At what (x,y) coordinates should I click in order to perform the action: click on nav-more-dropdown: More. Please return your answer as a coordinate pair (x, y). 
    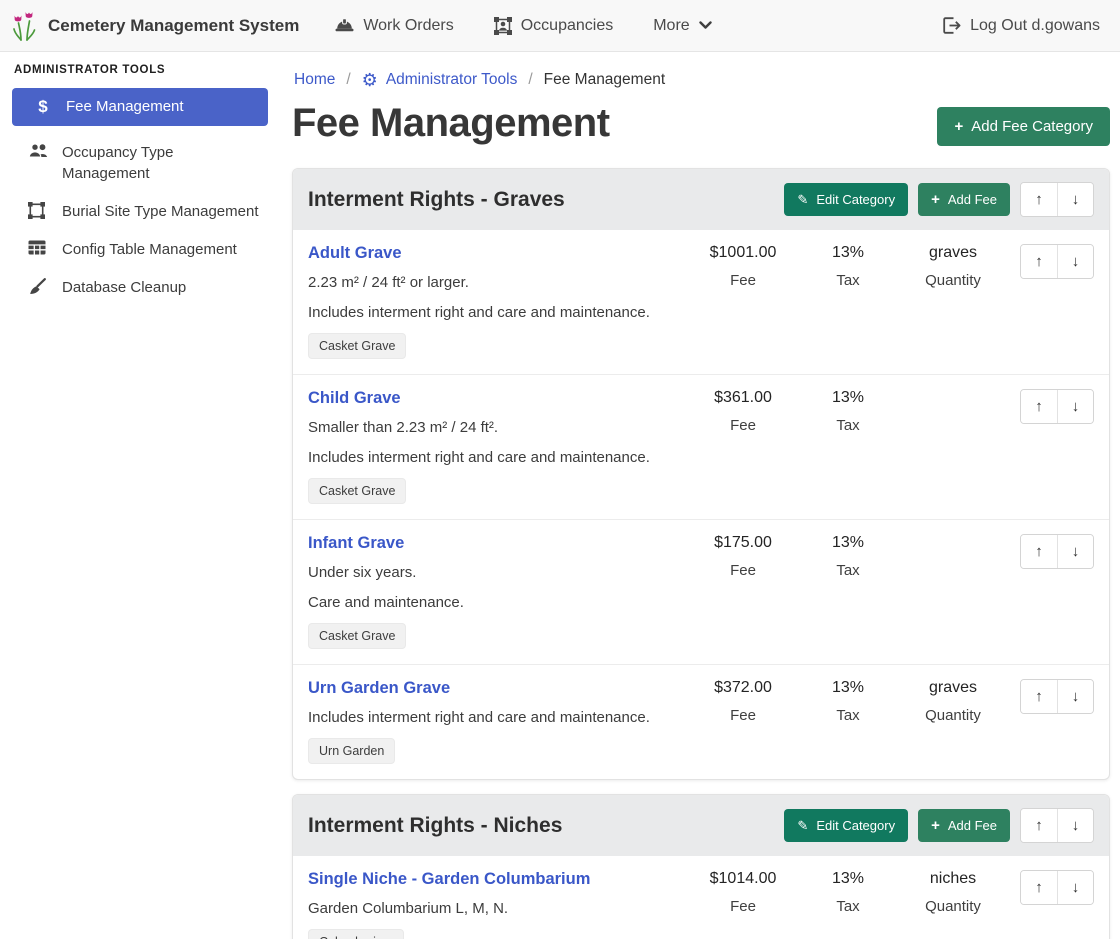
    Looking at the image, I should click on (682, 26).